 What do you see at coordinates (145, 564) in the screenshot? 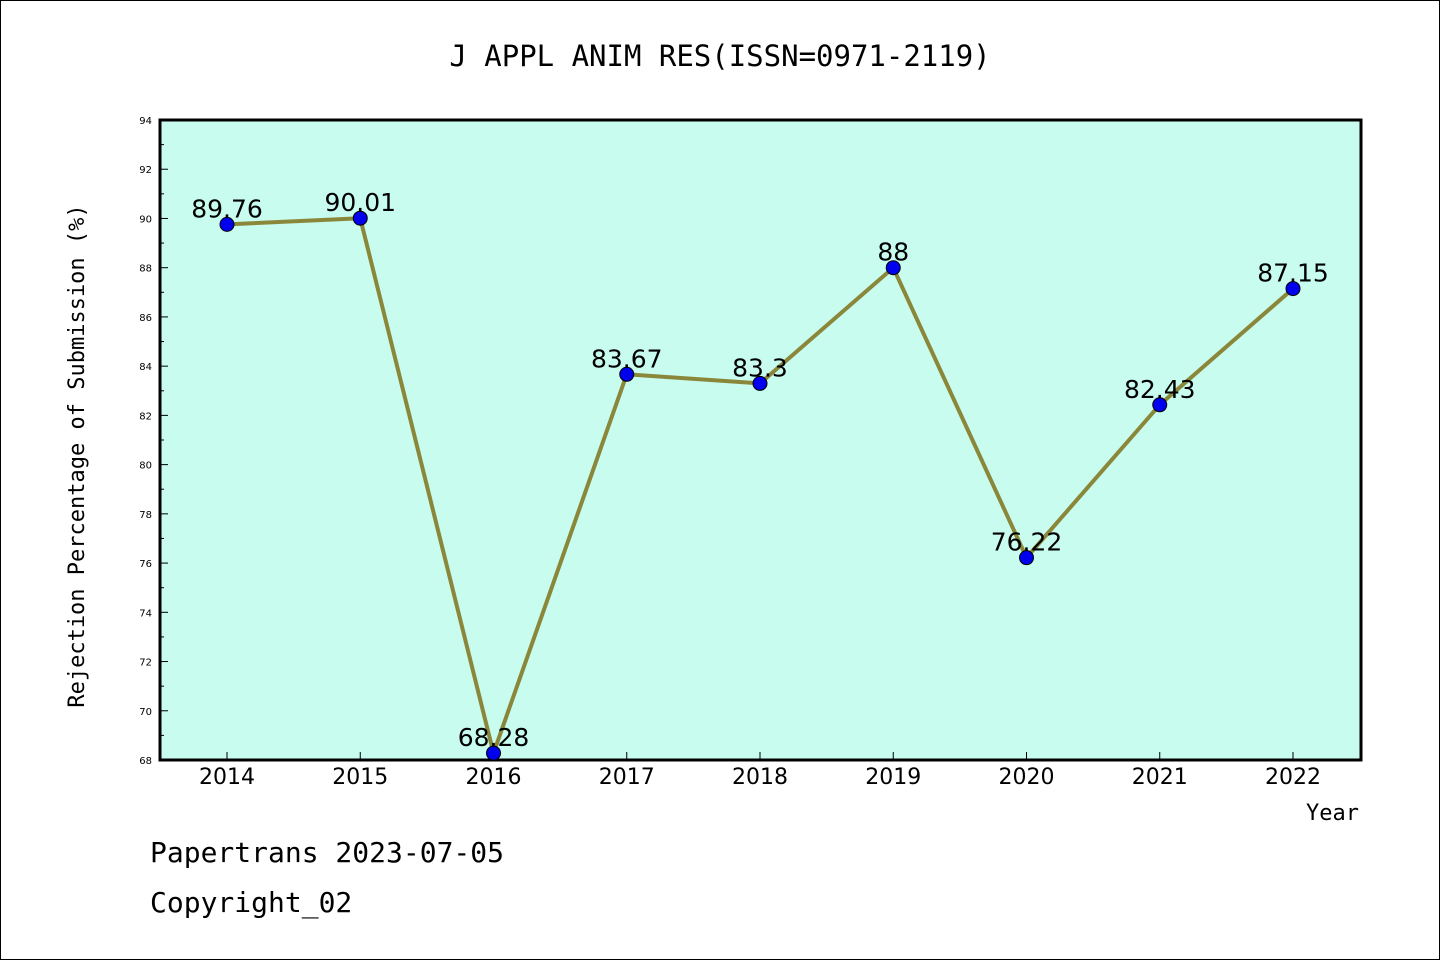
I see `y-tick-label: 76` at bounding box center [145, 564].